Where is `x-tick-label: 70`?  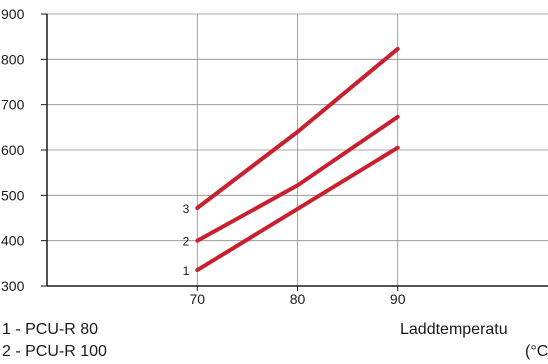
x-tick-label: 70 is located at coordinates (198, 299).